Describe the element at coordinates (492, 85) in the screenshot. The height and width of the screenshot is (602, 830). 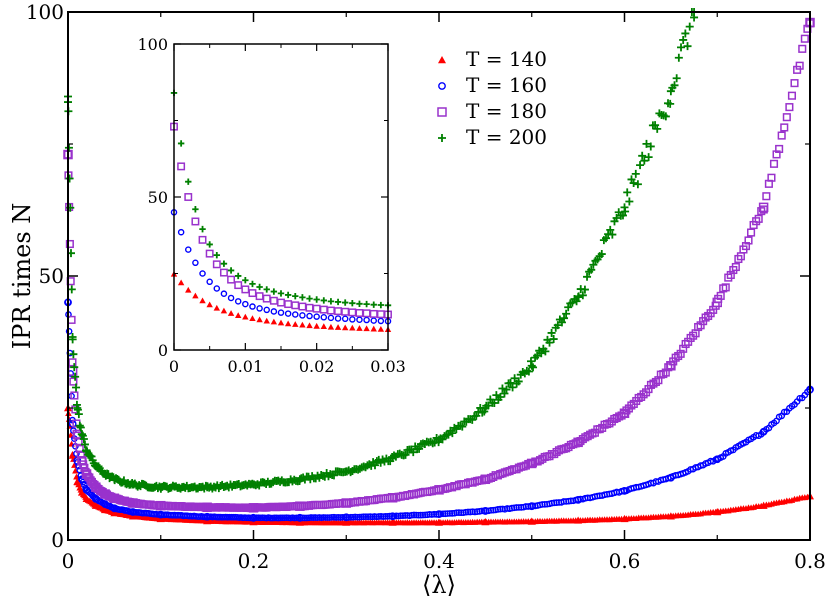
I see `legend-item: T = 160` at that location.